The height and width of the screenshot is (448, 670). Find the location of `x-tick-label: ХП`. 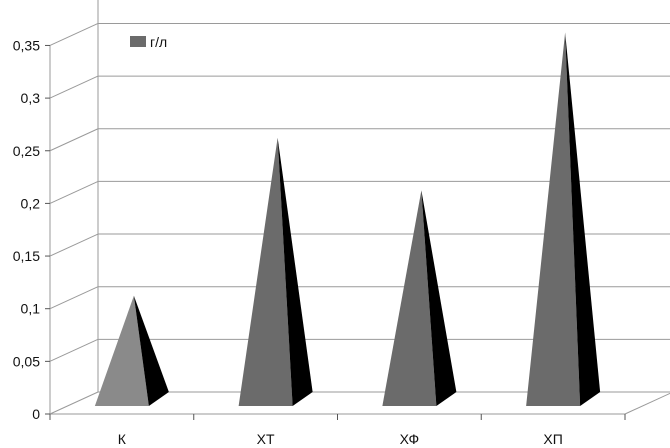

x-tick-label: ХП is located at coordinates (552, 439).